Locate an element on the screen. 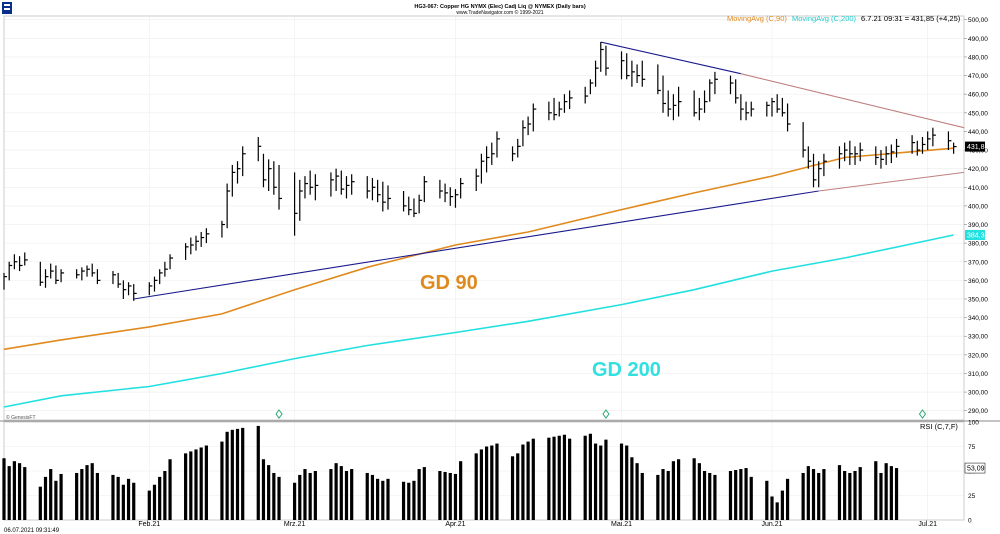 The image size is (1000, 534). x-tick-label: Mai.21 is located at coordinates (621, 524).